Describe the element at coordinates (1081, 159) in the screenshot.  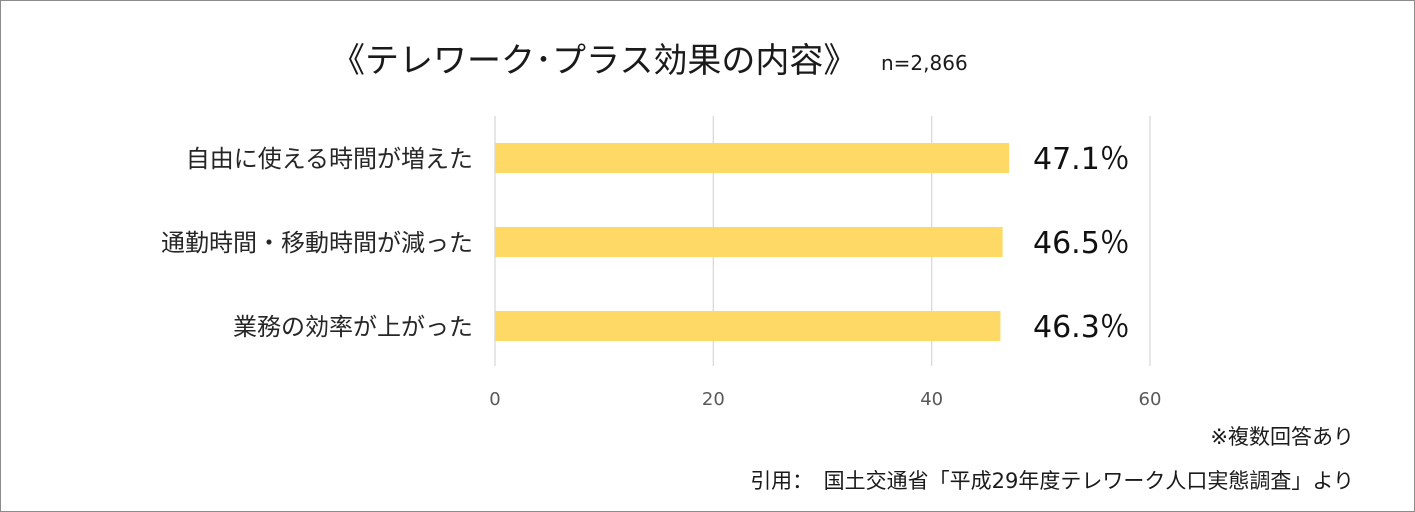
I see `value-label-0: 47.1％` at that location.